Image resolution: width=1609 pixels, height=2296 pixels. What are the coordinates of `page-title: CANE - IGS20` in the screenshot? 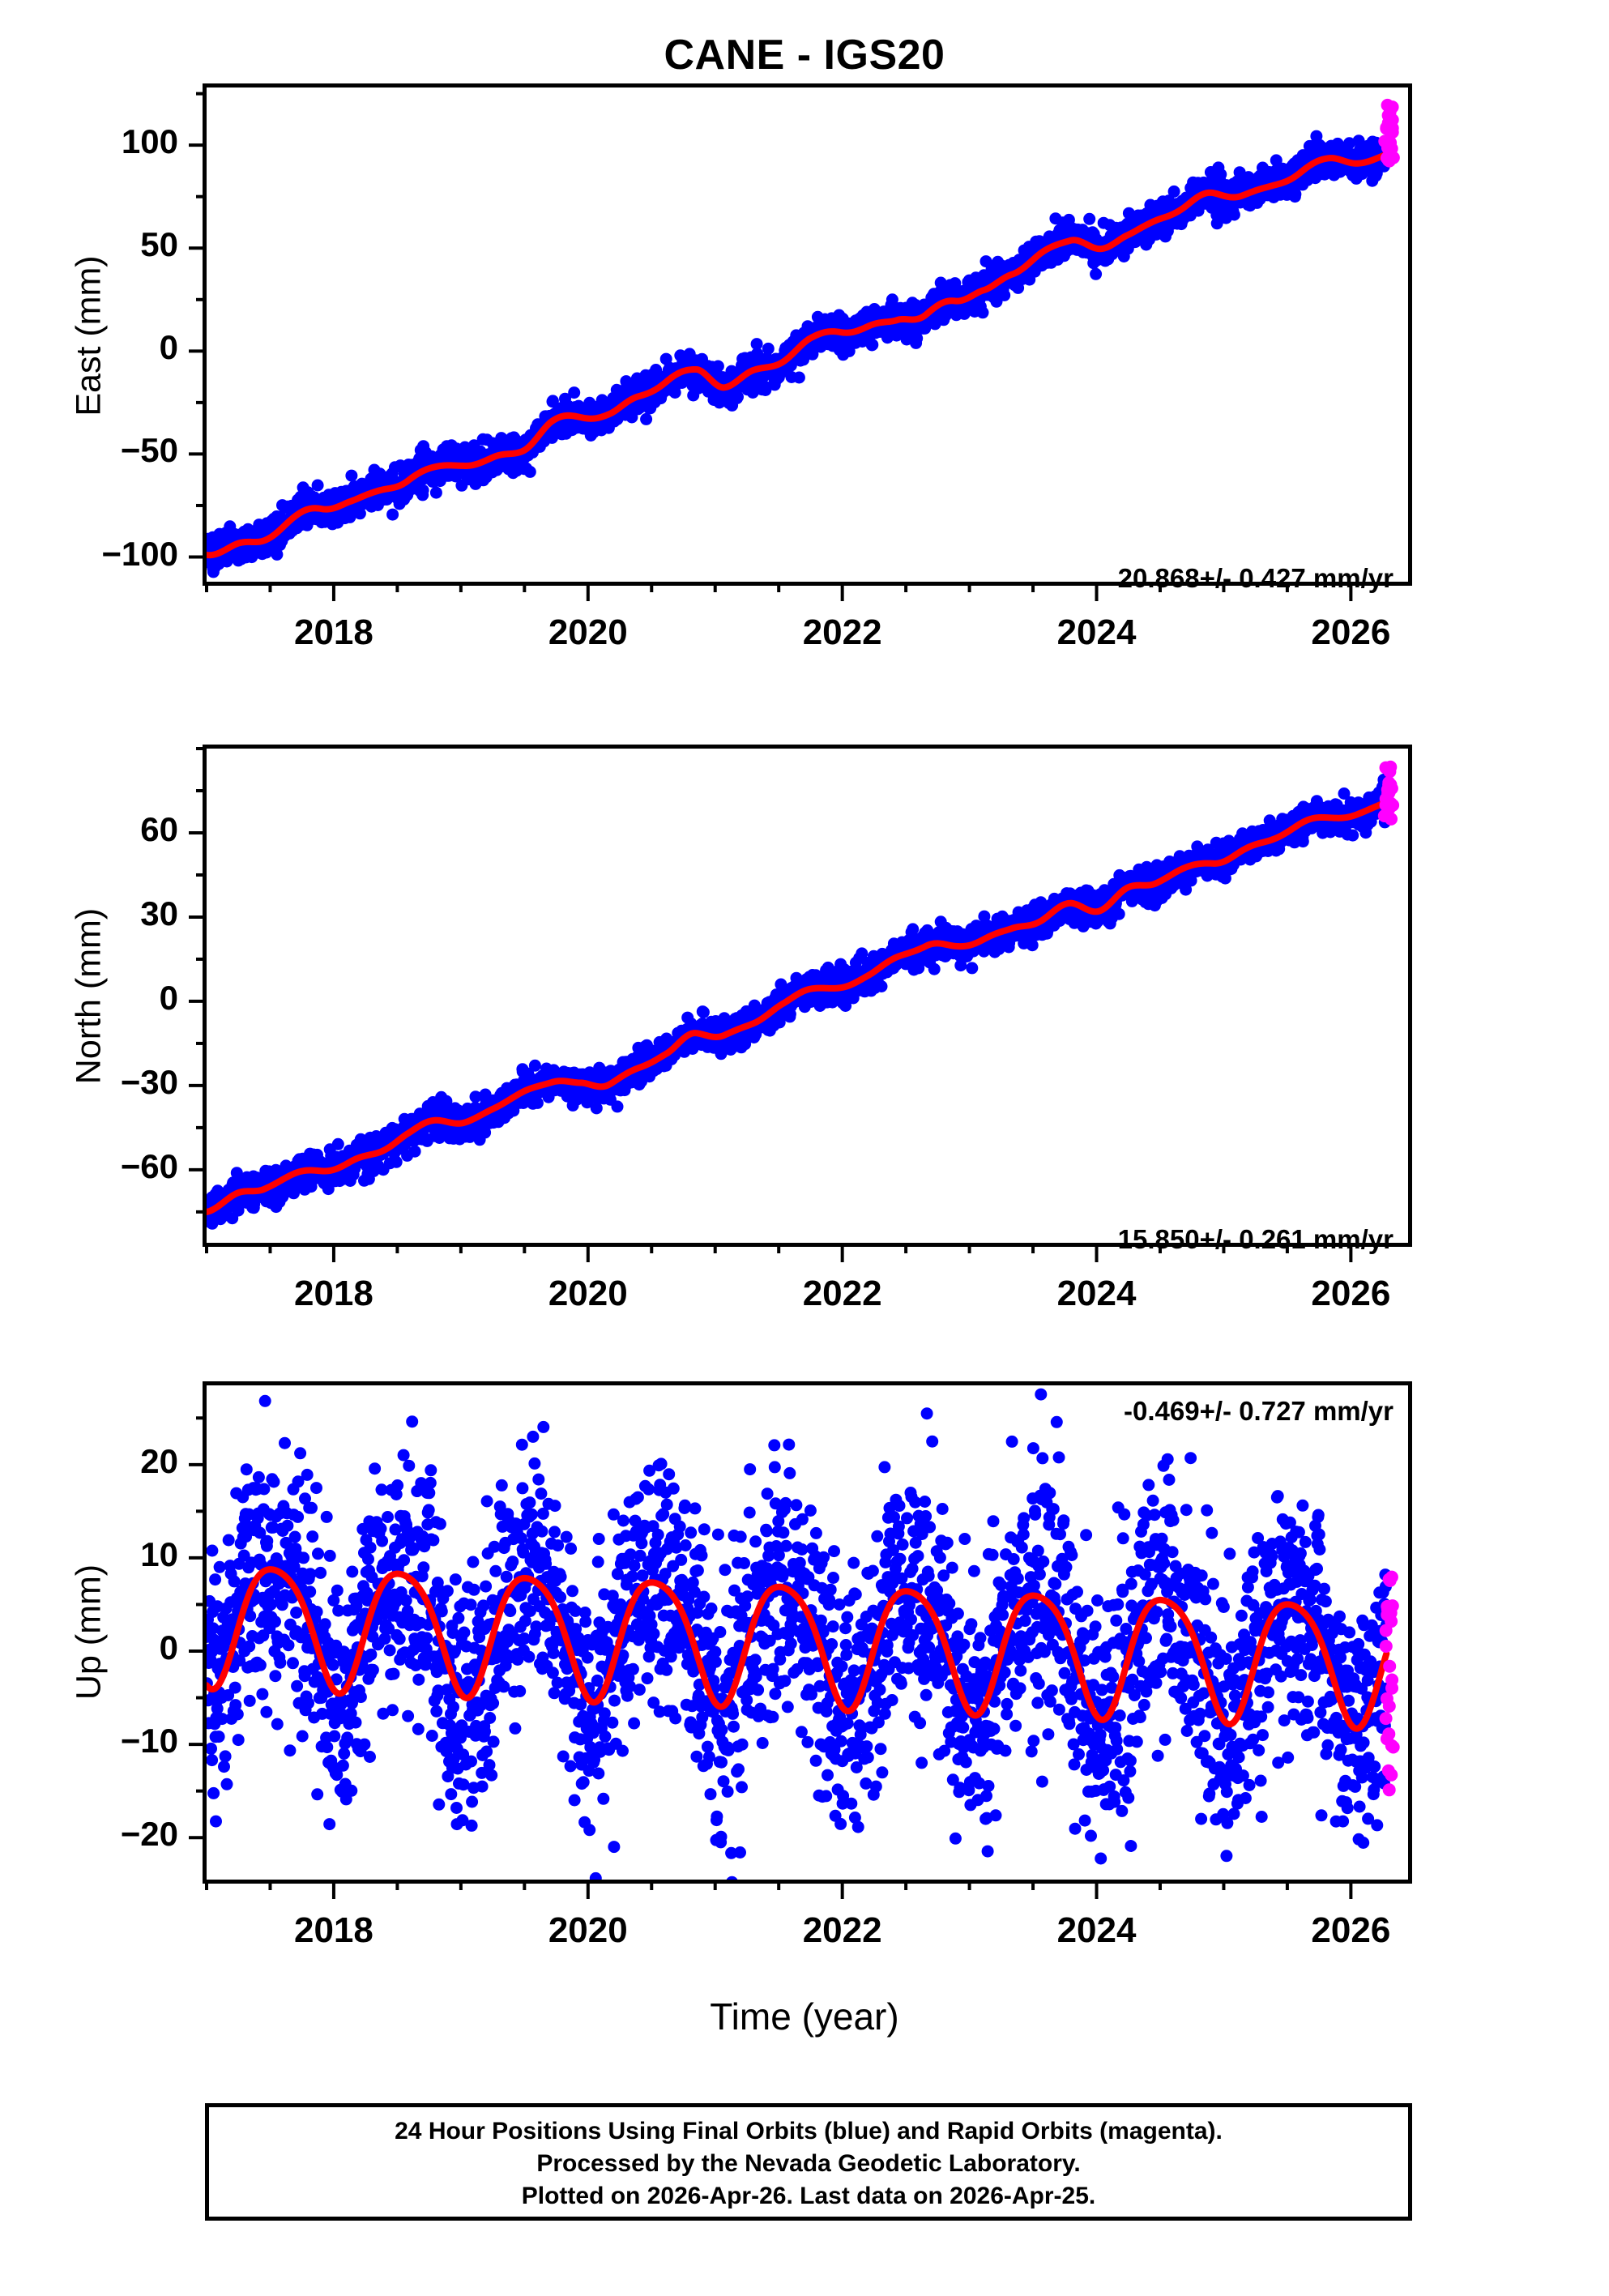 It's located at (804, 55).